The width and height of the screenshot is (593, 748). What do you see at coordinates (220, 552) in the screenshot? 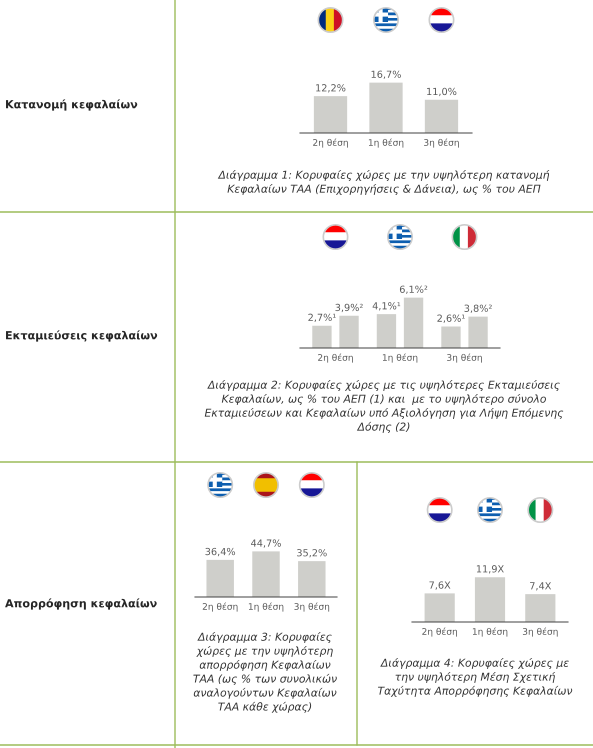
I see `data-label: 36,4%` at bounding box center [220, 552].